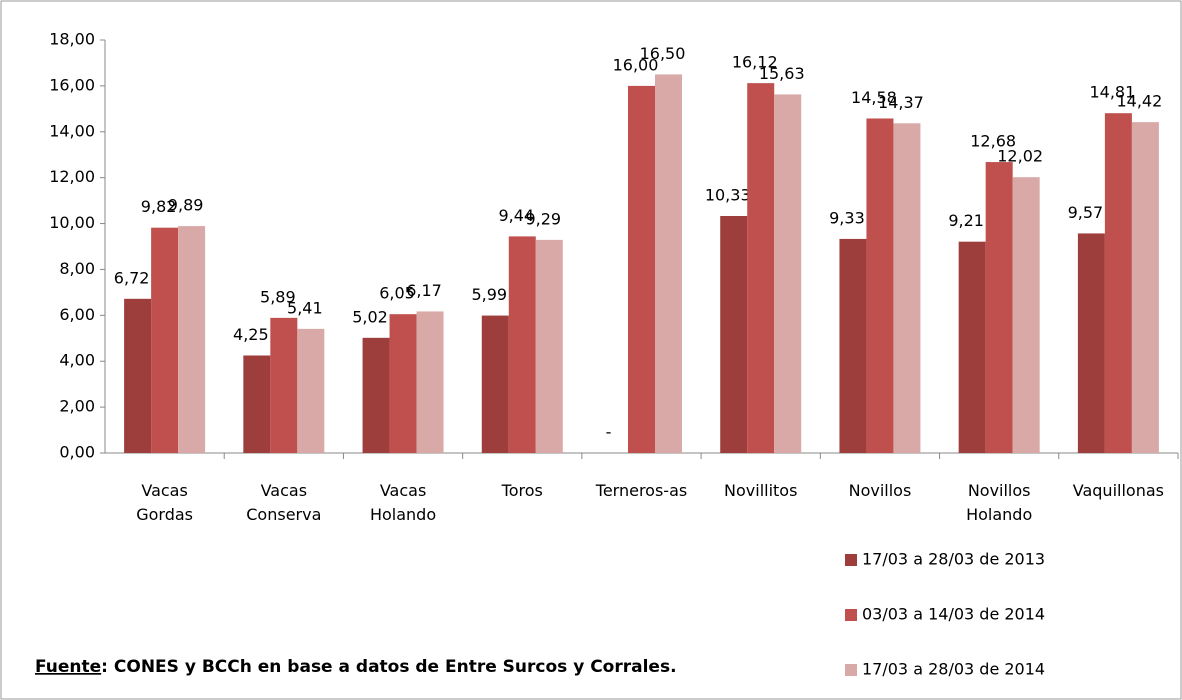  Describe the element at coordinates (164, 502) in the screenshot. I see `x-tick-label: Vacas Gordas` at that location.